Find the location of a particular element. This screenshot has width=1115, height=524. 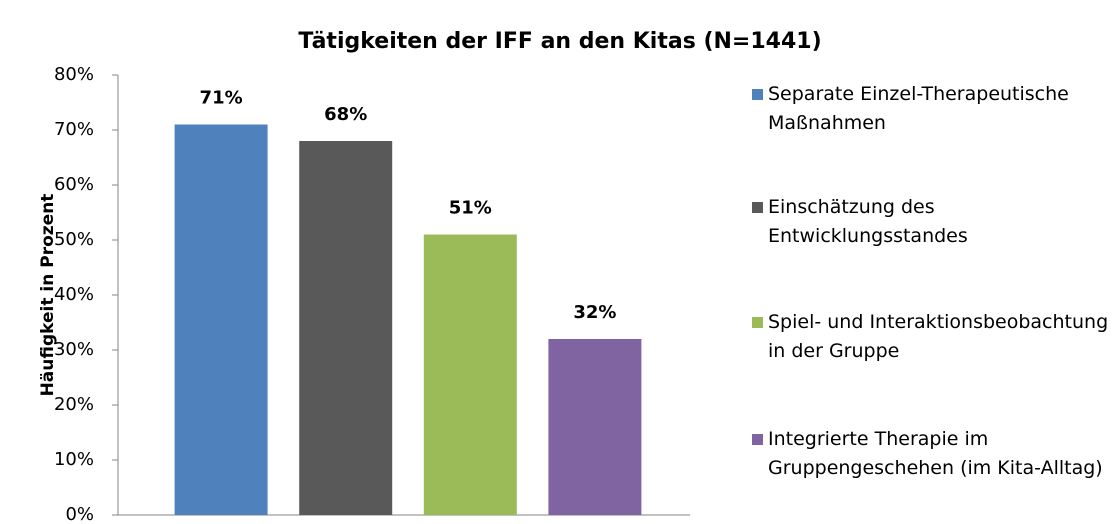

y-tick-label: 30% is located at coordinates (74, 349).